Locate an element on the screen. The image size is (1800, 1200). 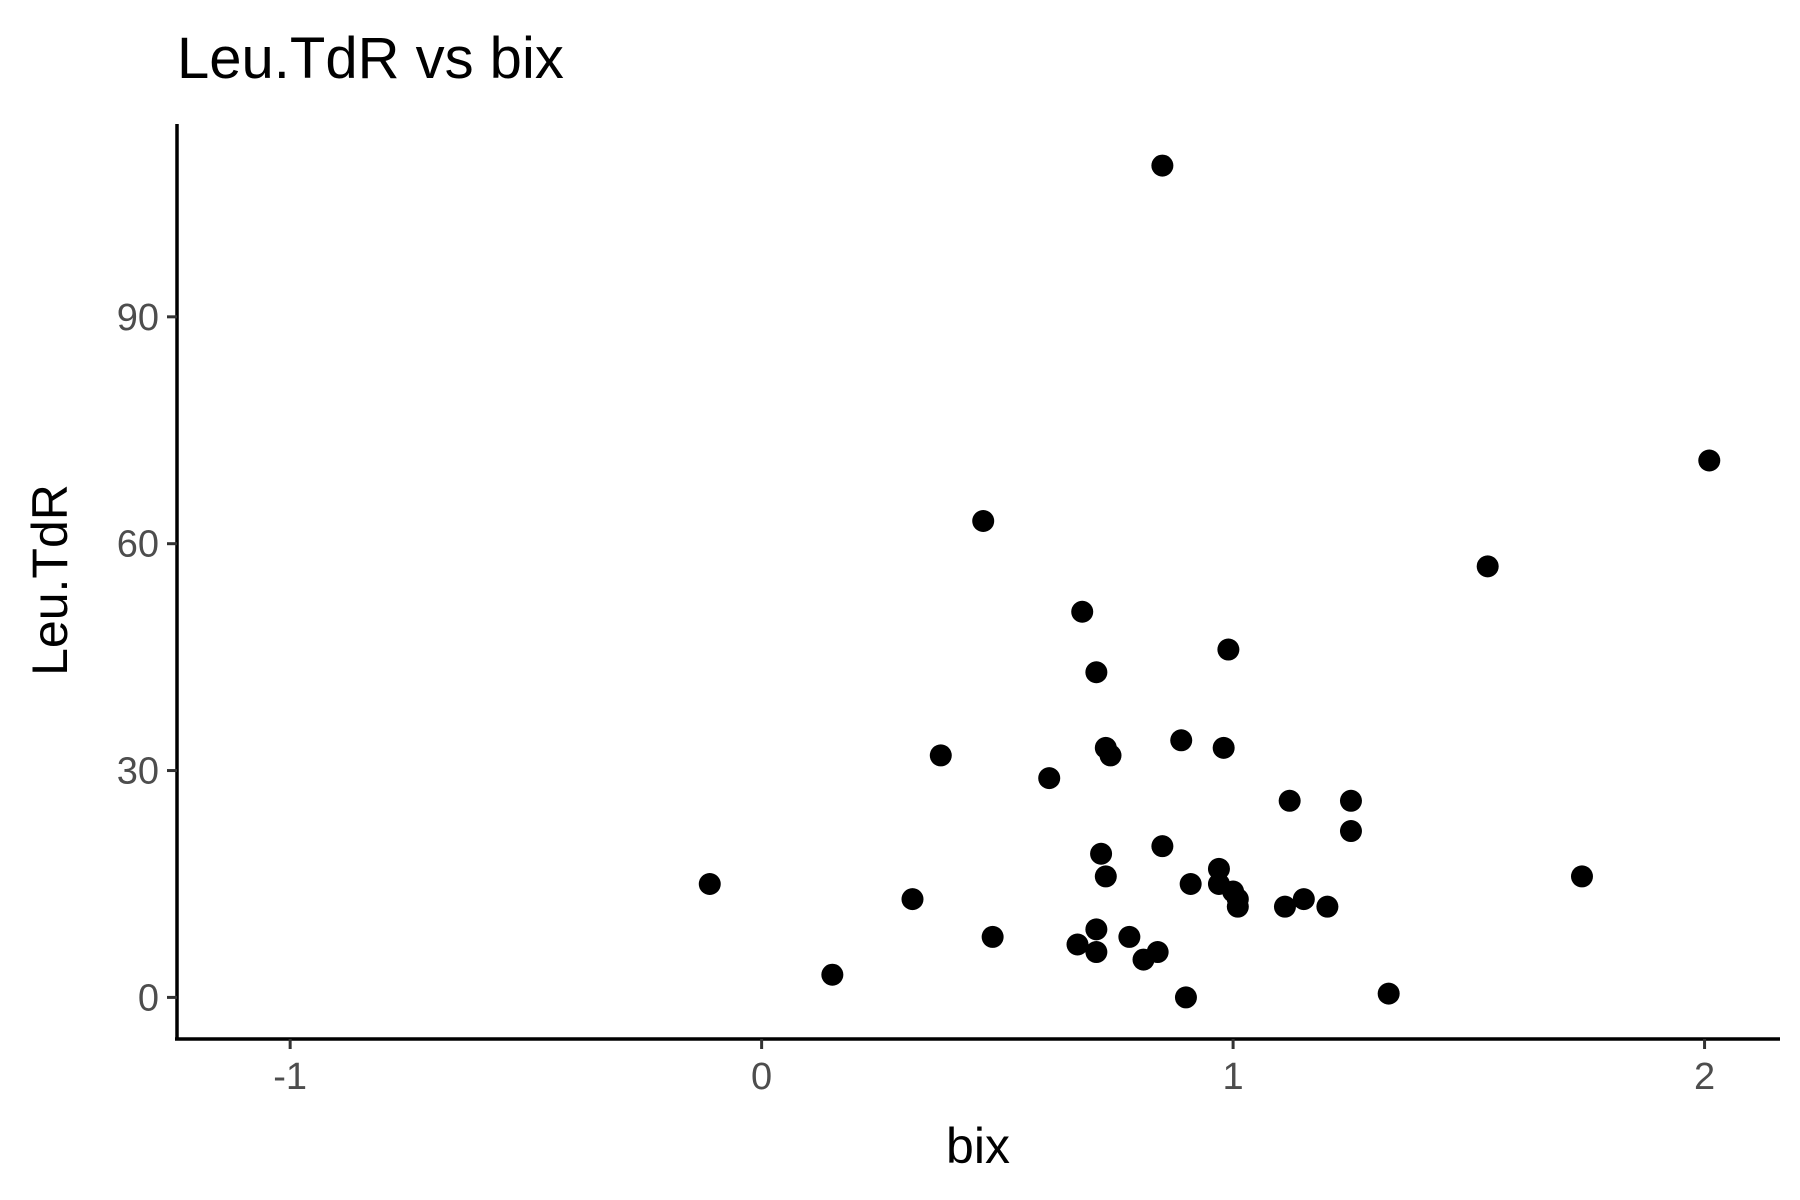
x-tick-label: -1 is located at coordinates (290, 1077).